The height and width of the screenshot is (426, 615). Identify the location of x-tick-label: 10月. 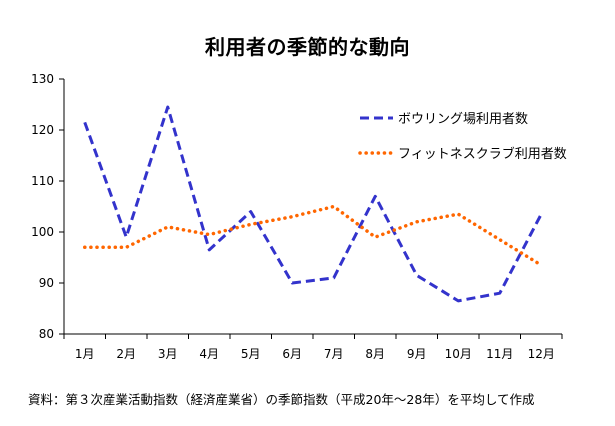
(458, 354).